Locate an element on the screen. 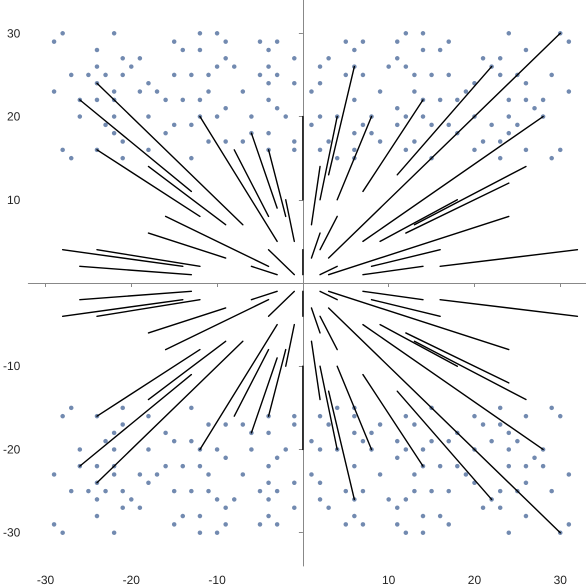 The image size is (586, 586). y-tick-label: -30 is located at coordinates (12, 533).